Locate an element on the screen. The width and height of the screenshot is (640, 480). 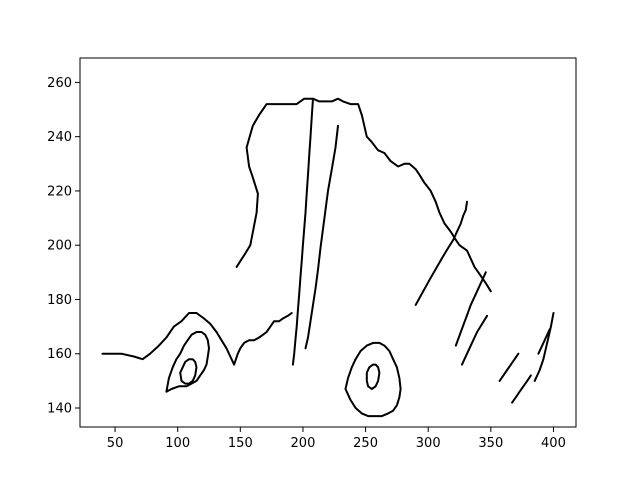
x-tick-label: 100 is located at coordinates (177, 443).